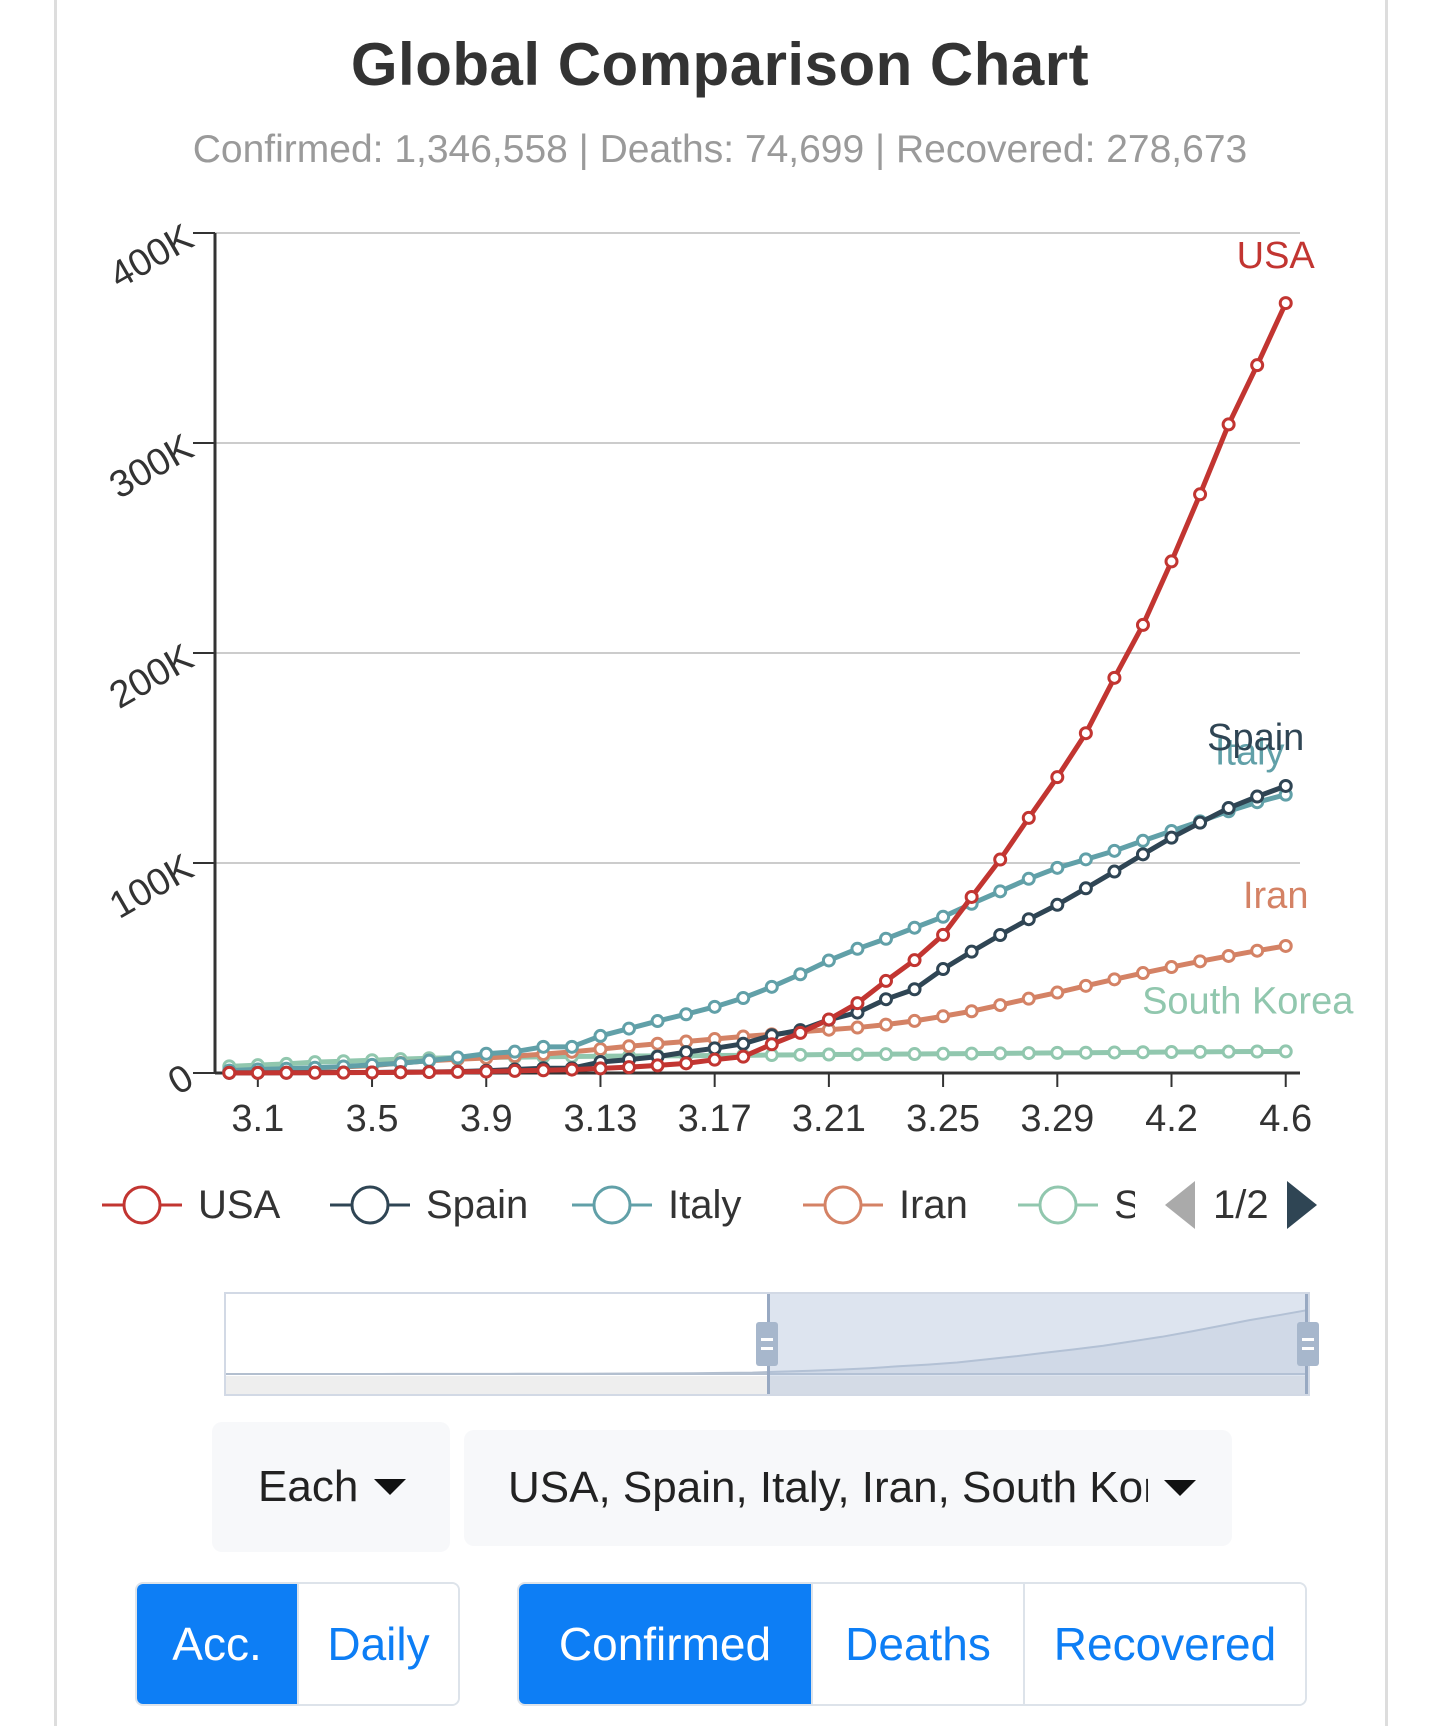  What do you see at coordinates (1301, 1205) in the screenshot?
I see `legend-next-icon` at bounding box center [1301, 1205].